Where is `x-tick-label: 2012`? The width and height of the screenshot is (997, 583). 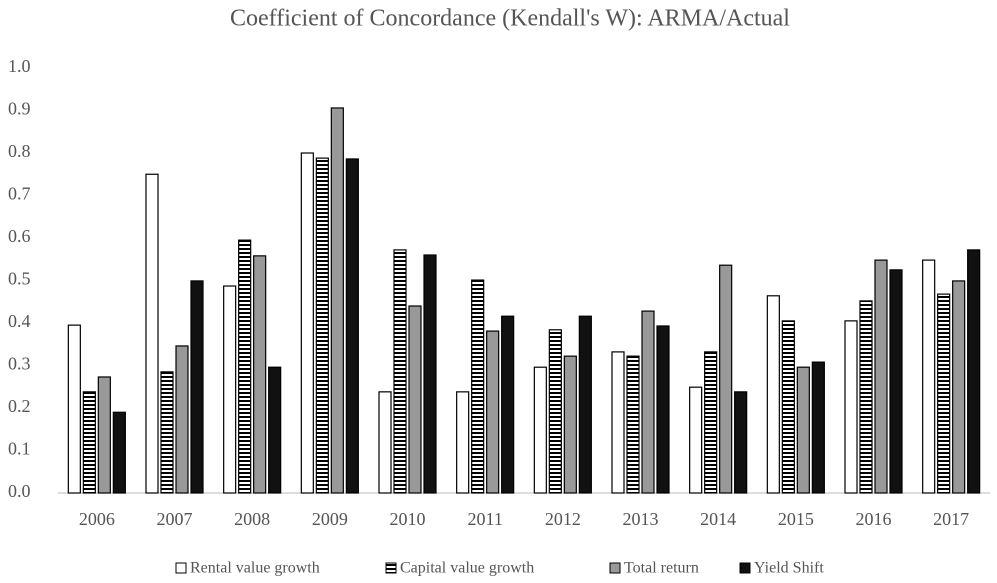
x-tick-label: 2012 is located at coordinates (563, 519).